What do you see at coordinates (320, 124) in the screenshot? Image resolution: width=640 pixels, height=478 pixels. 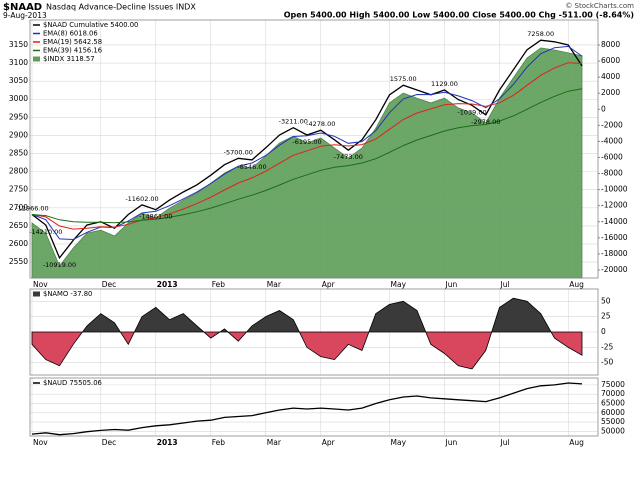 I see `annotation: -4278.00` at bounding box center [320, 124].